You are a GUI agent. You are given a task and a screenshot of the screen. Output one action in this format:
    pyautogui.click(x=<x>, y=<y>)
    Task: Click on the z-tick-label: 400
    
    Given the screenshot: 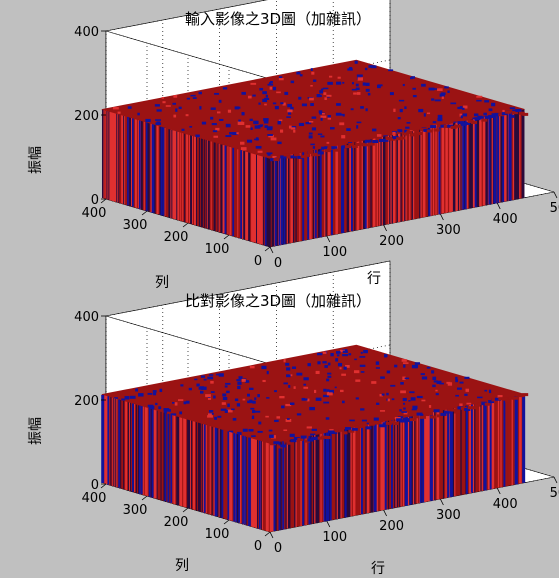 What is the action you would take?
    pyautogui.click(x=86, y=317)
    